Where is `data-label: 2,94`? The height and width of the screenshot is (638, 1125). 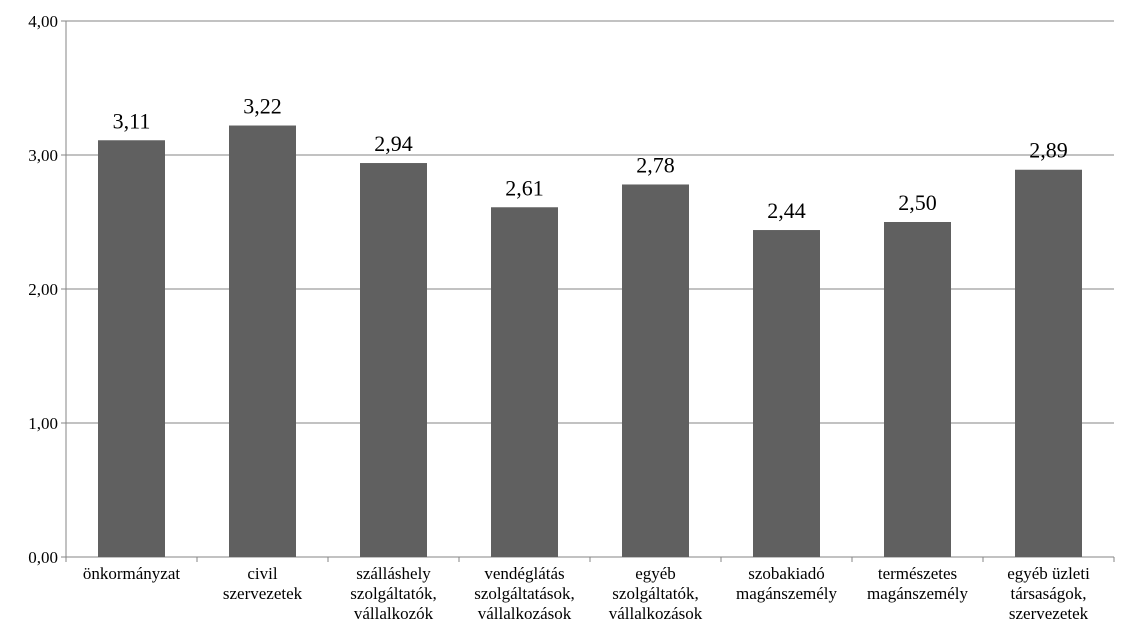
data-label: 2,94 is located at coordinates (393, 143).